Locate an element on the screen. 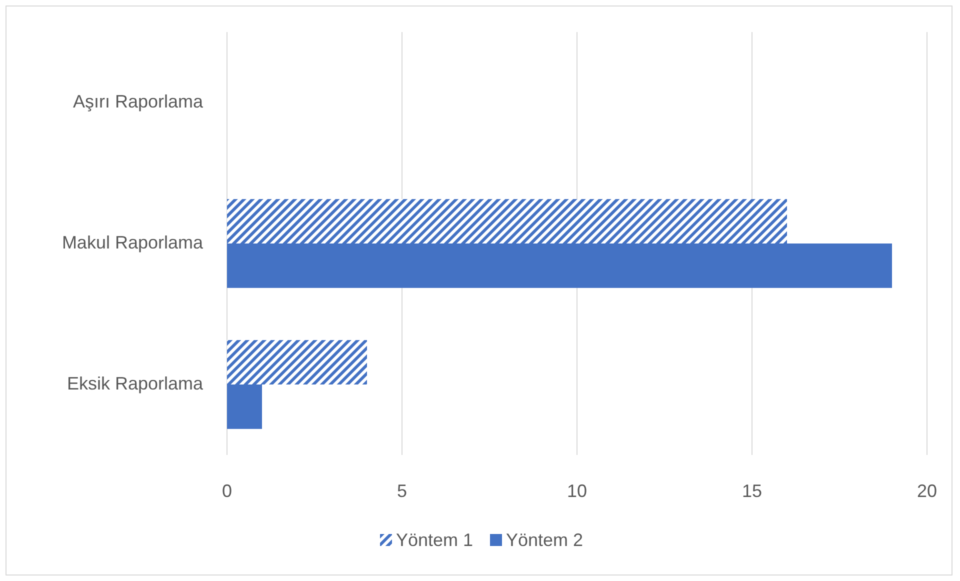 This screenshot has height=581, width=960. x-tick-label: 20 is located at coordinates (927, 491).